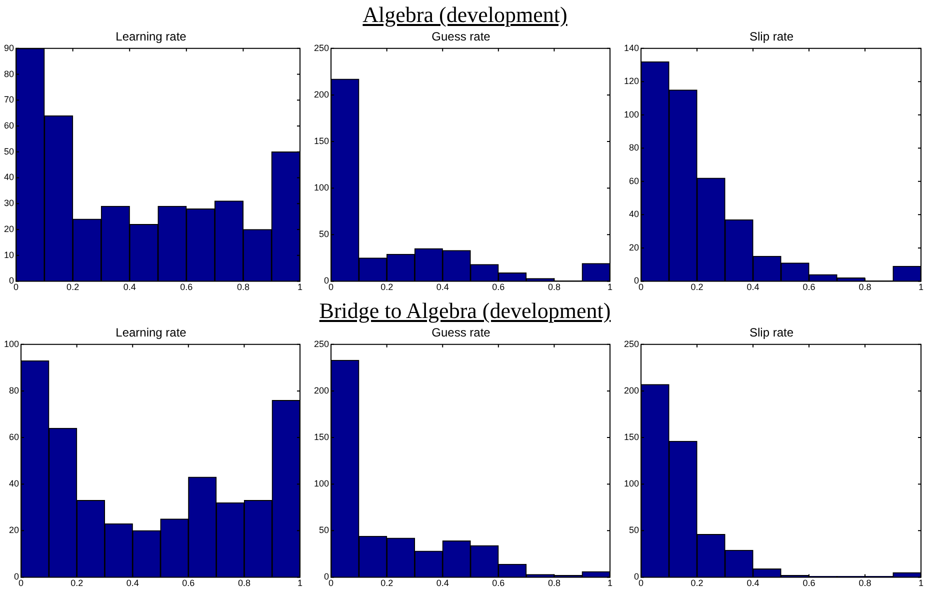 Image resolution: width=931 pixels, height=592 pixels. I want to click on y-tick-label: 70, so click(9, 99).